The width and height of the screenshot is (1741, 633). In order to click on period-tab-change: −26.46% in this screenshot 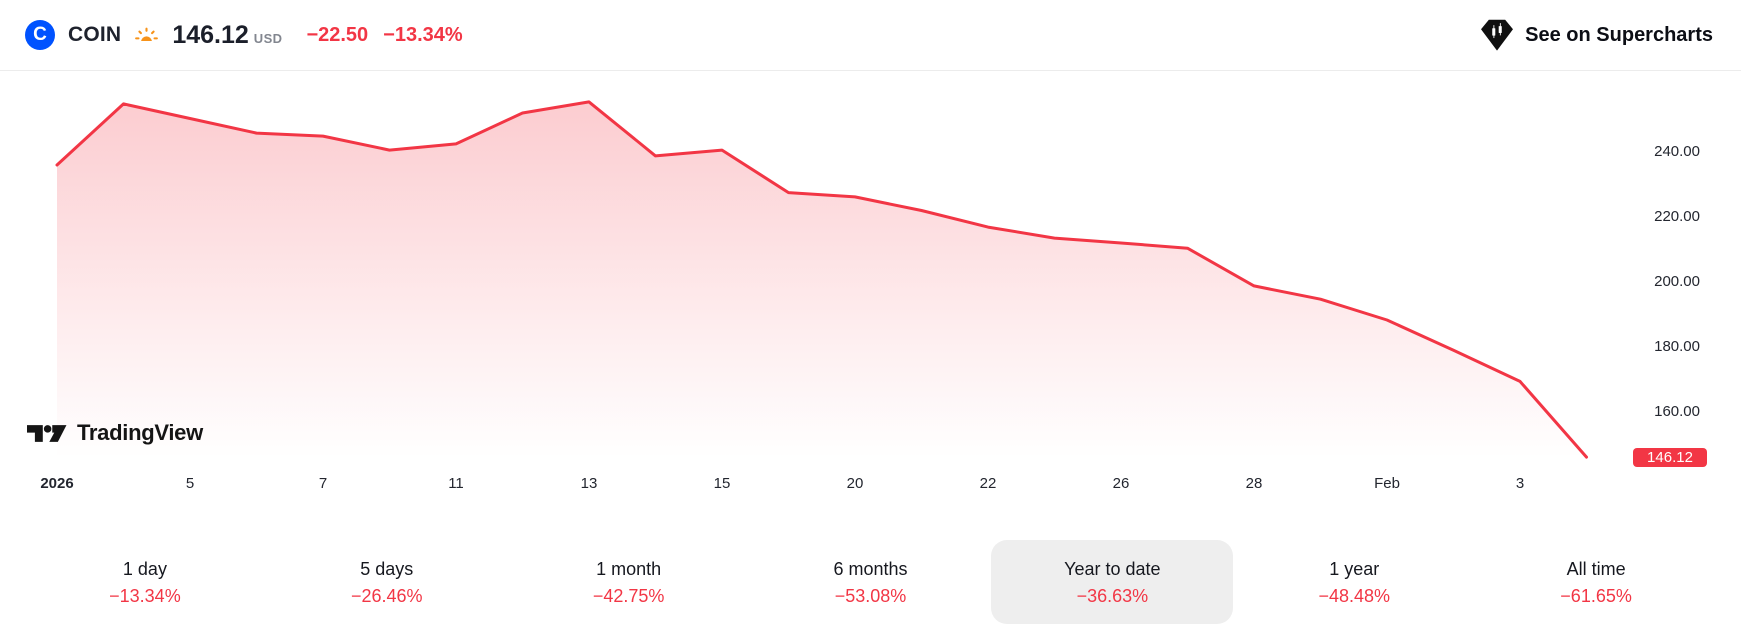, I will do `click(387, 595)`.